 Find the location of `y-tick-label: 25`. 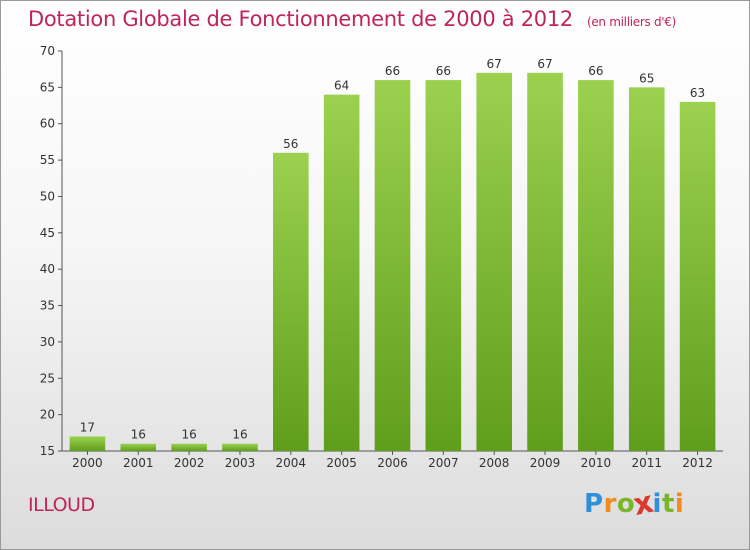

y-tick-label: 25 is located at coordinates (47, 378).